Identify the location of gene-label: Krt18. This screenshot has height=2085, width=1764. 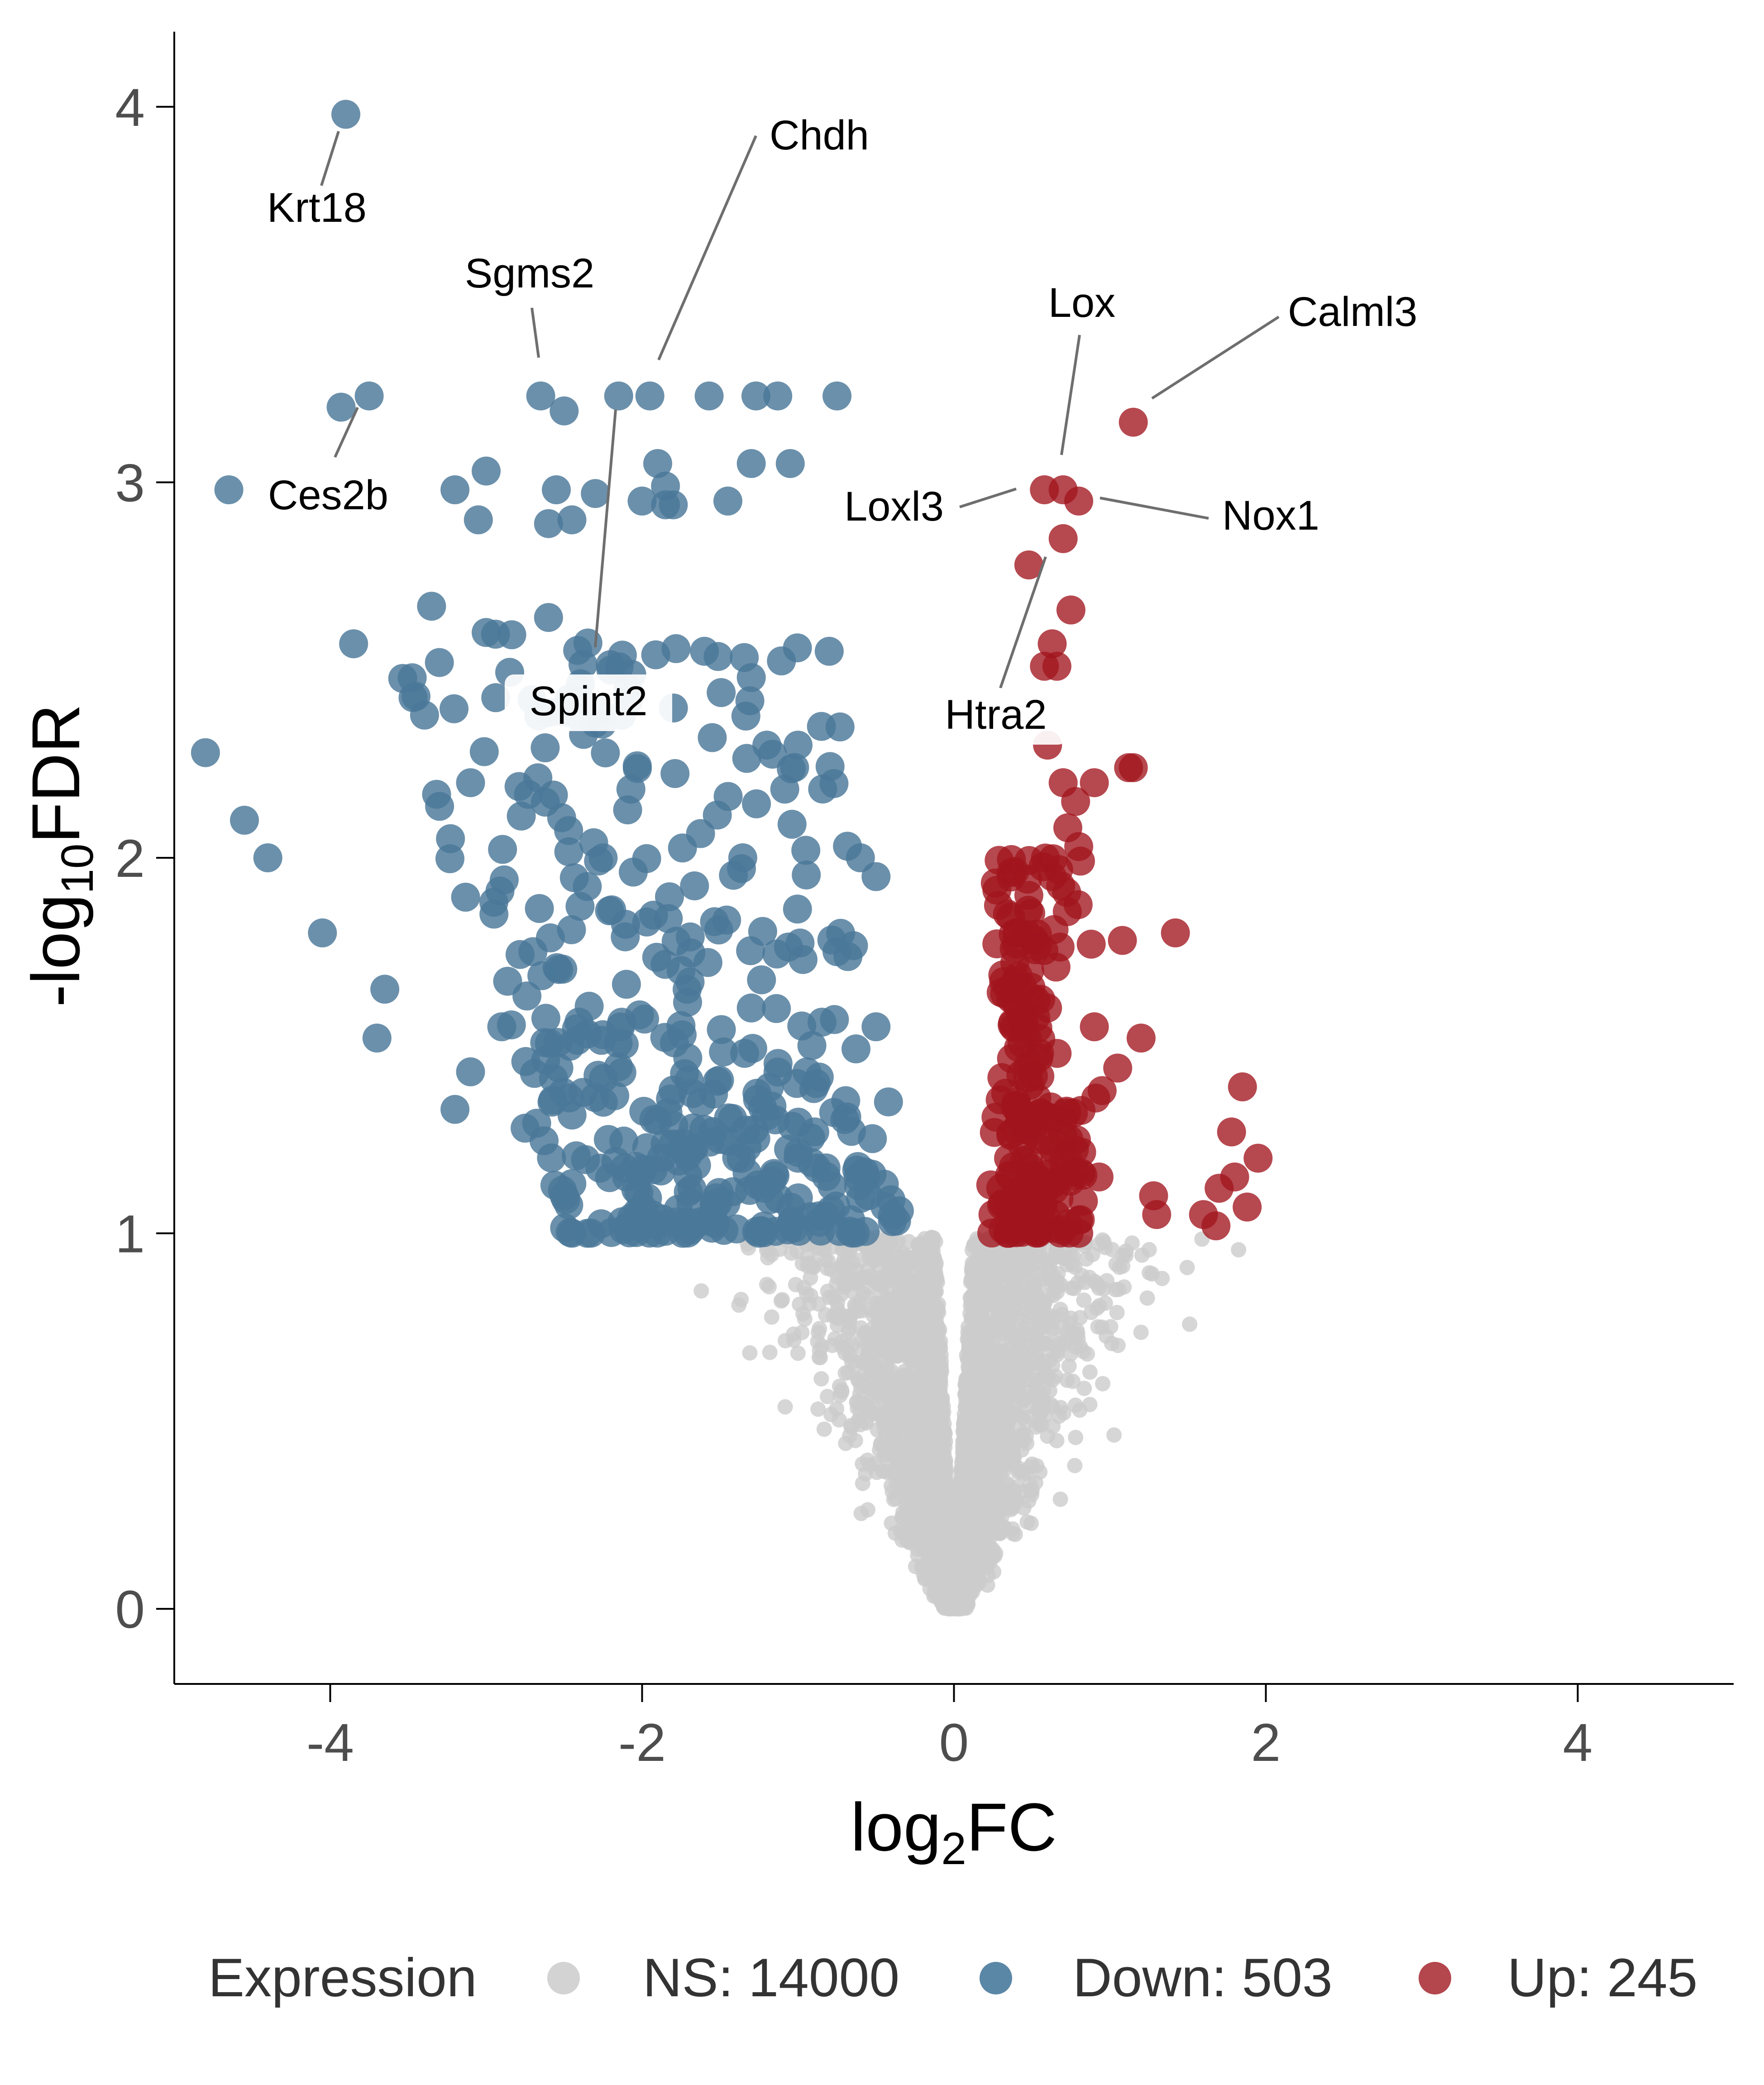
(317, 208).